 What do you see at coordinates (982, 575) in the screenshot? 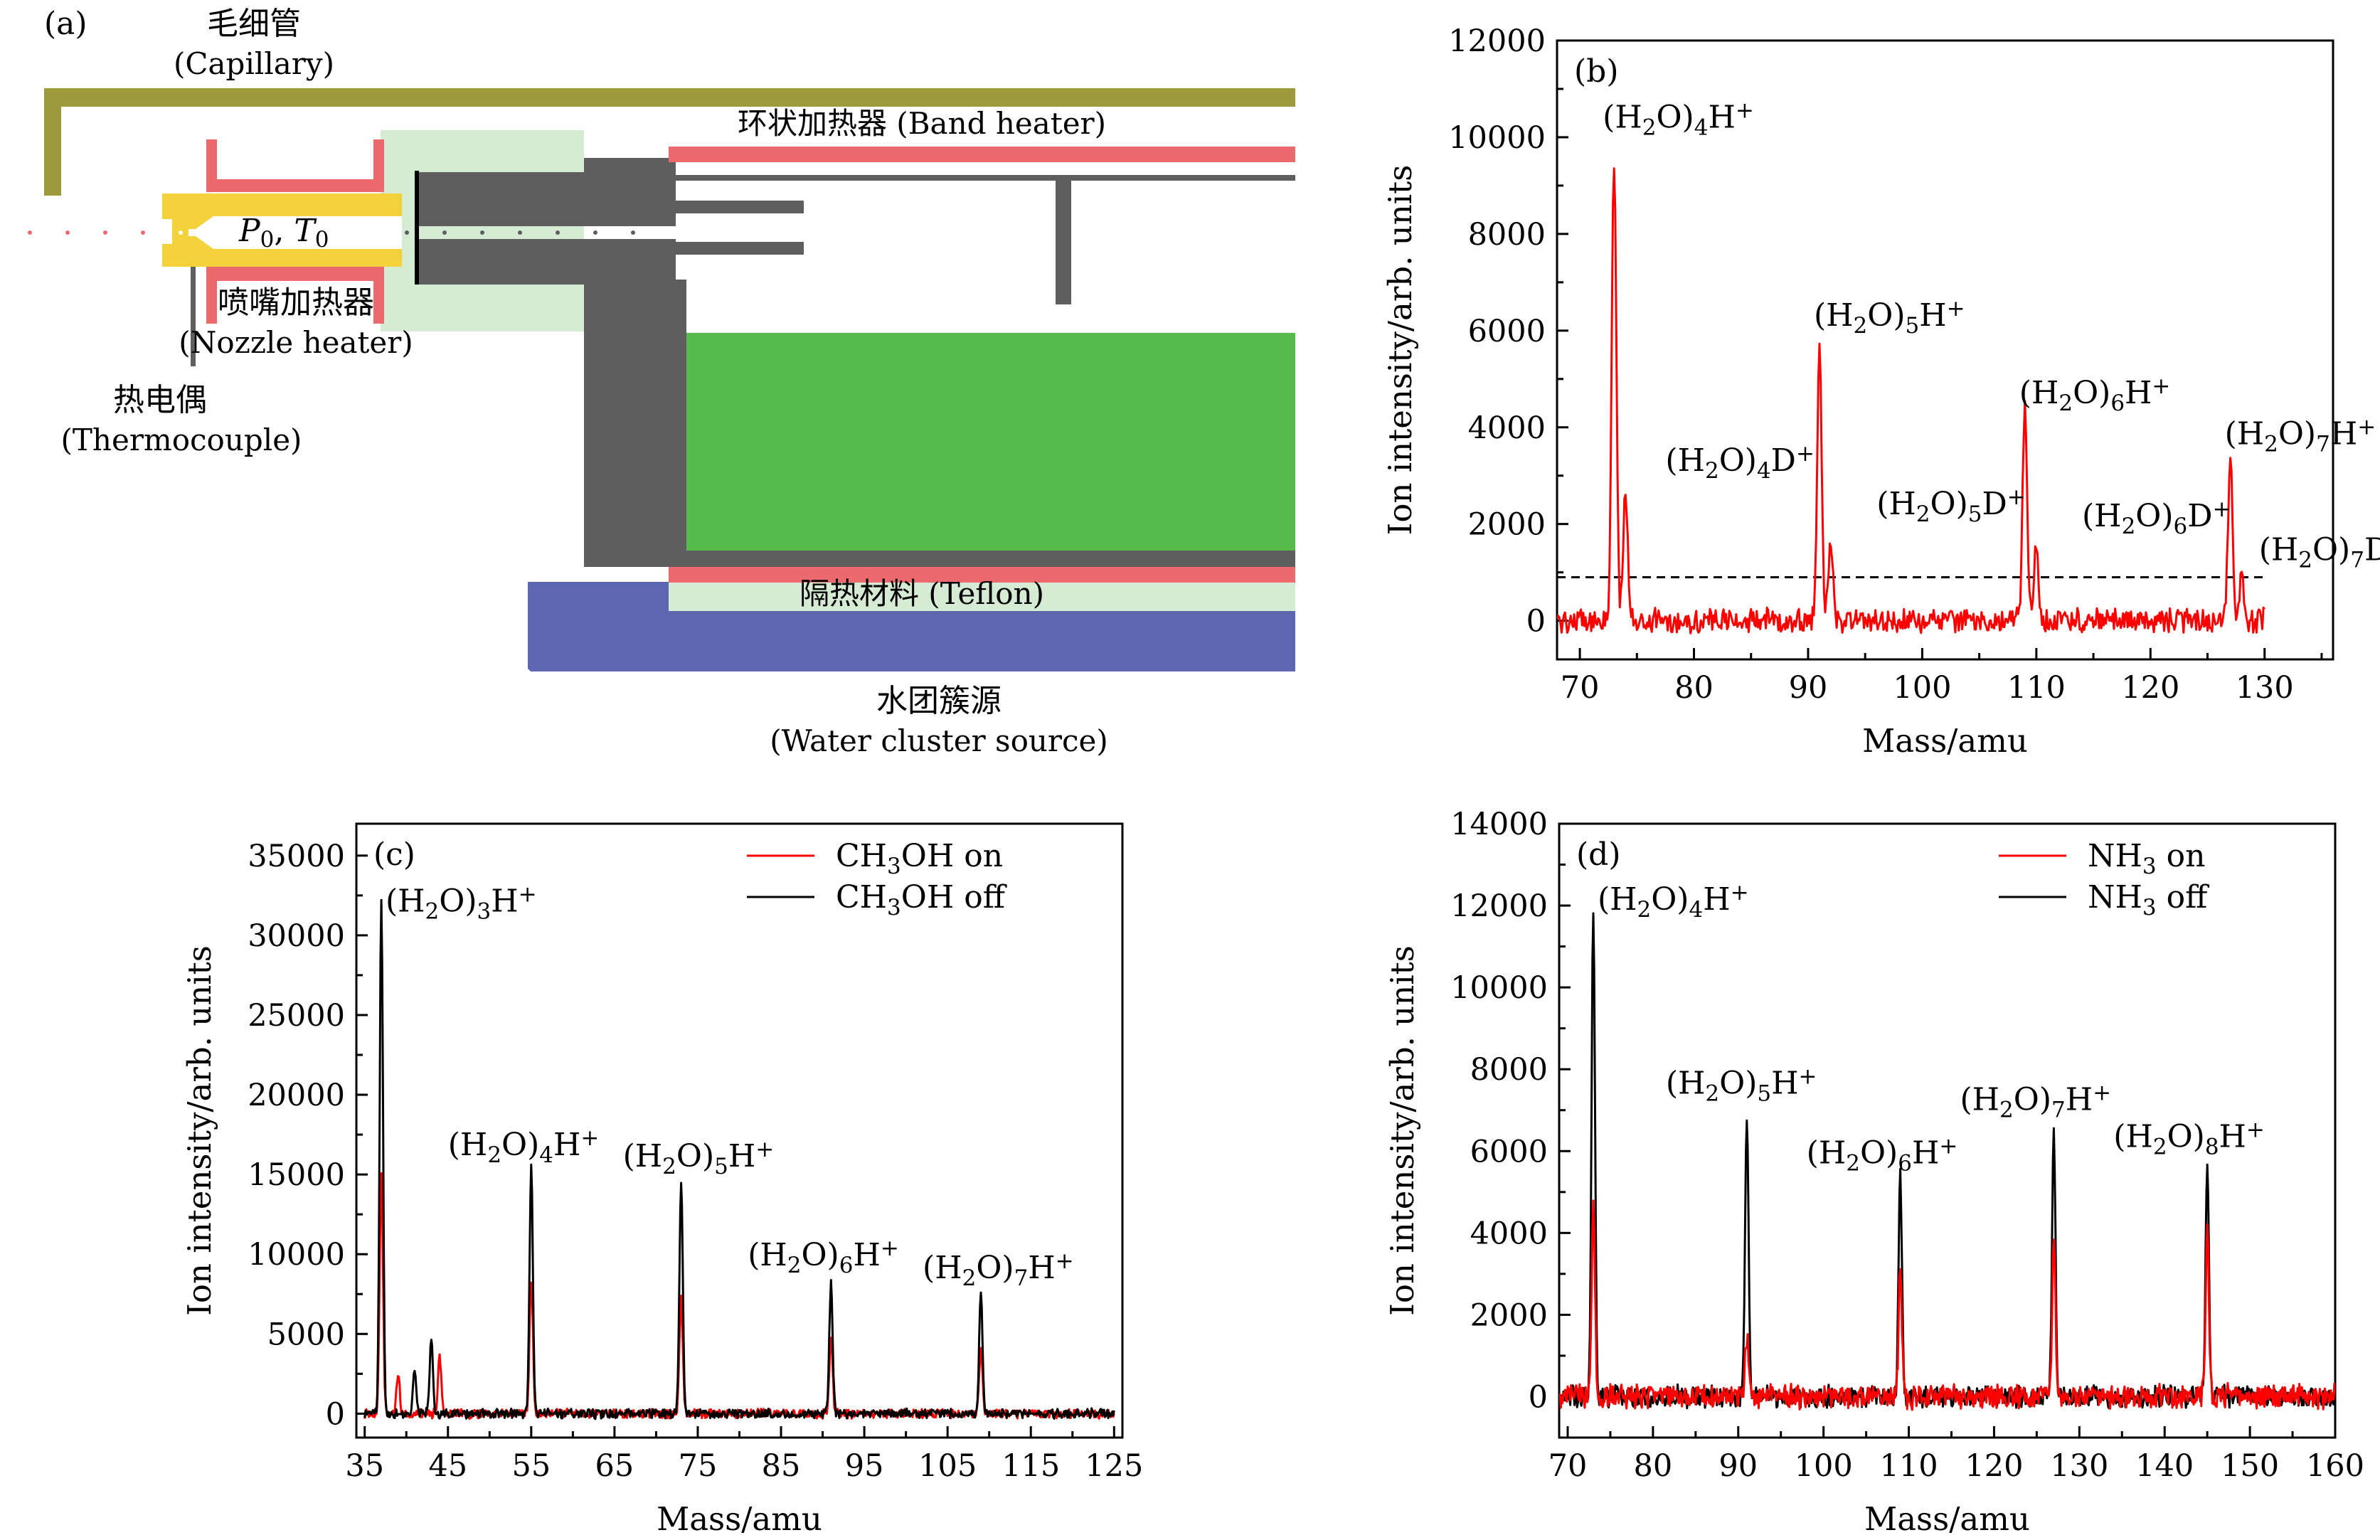
I see `bottom-heater` at bounding box center [982, 575].